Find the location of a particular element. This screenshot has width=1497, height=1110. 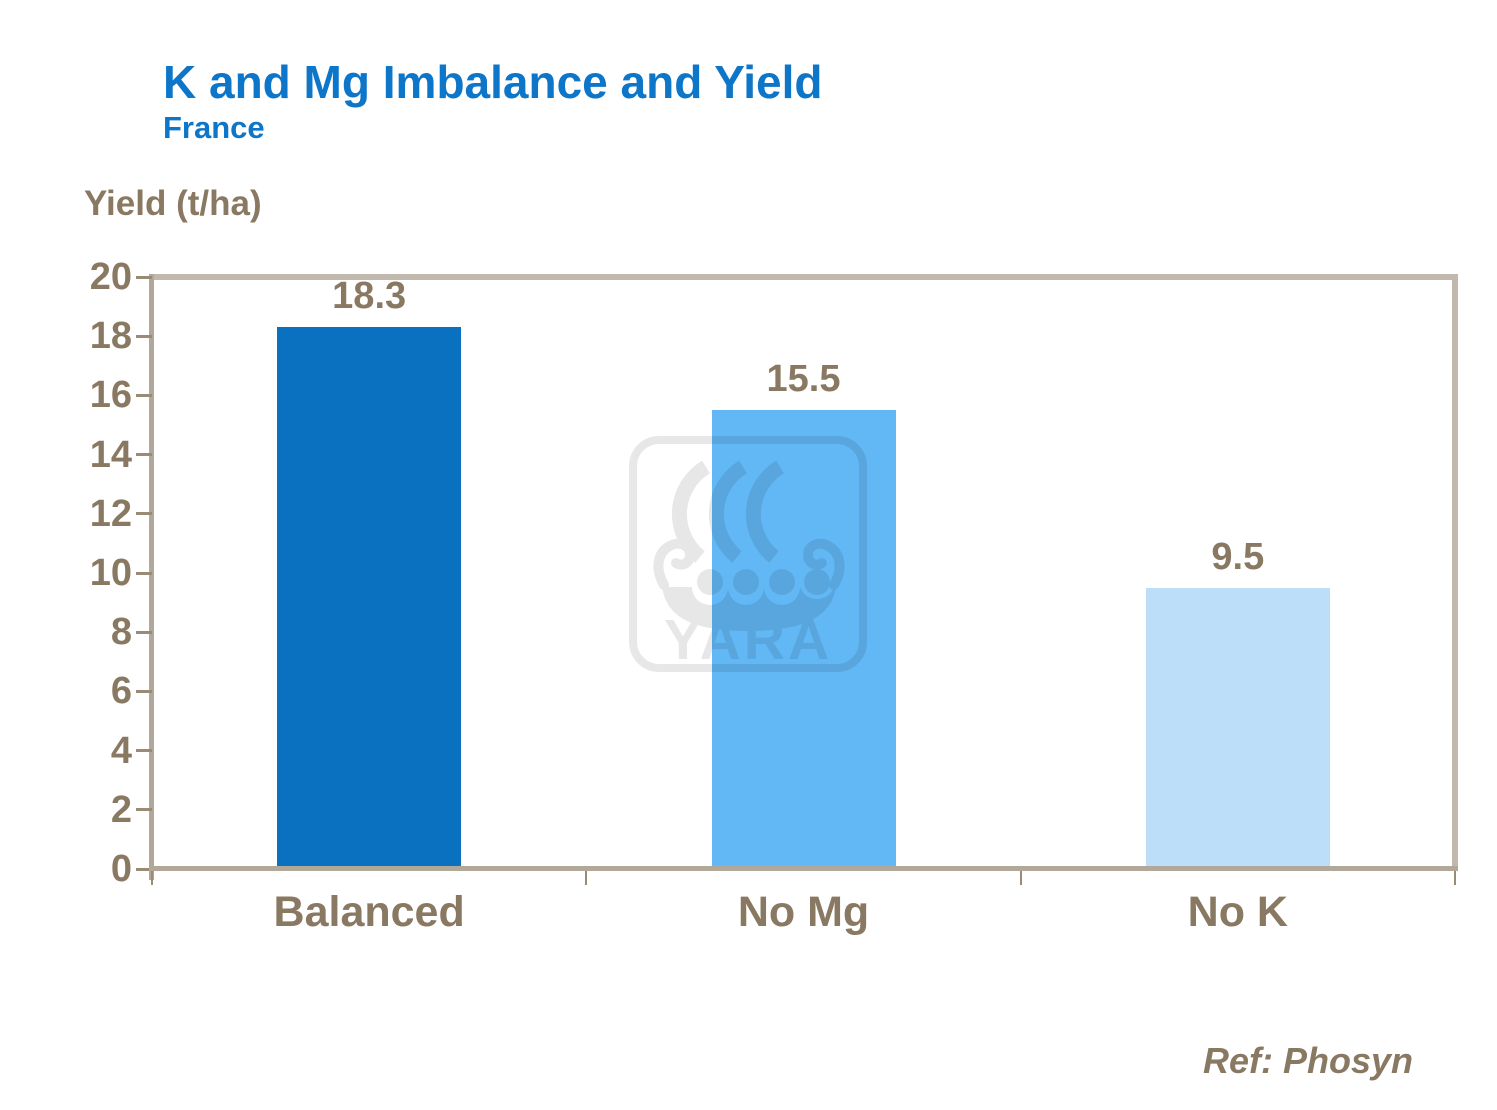

y-tick-label: 16 is located at coordinates (110, 395).